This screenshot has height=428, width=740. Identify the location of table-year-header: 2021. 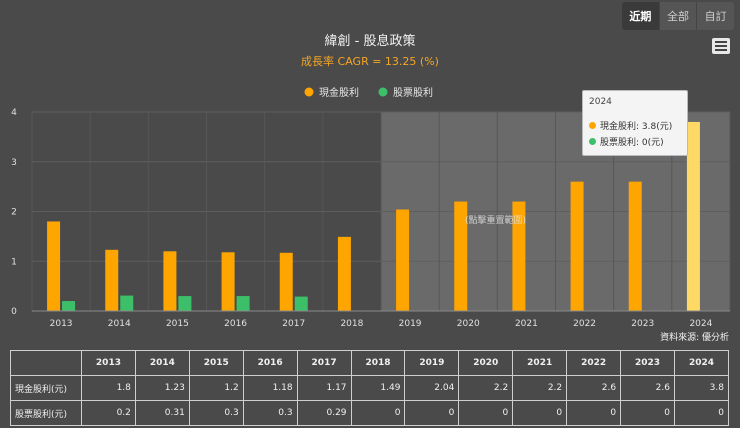
(540, 363).